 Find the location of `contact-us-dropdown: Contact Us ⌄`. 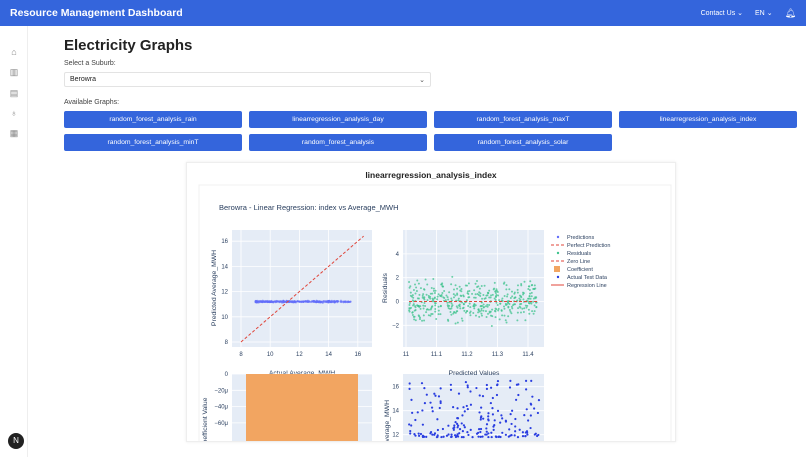

contact-us-dropdown: Contact Us ⌄ is located at coordinates (722, 13).